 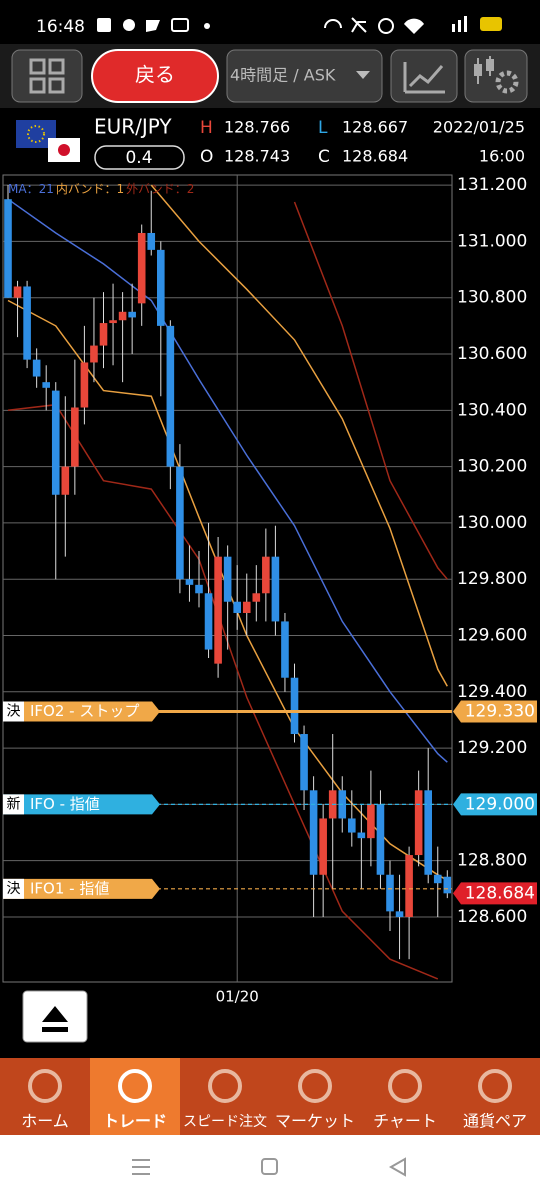 I want to click on flags, so click(x=48, y=141).